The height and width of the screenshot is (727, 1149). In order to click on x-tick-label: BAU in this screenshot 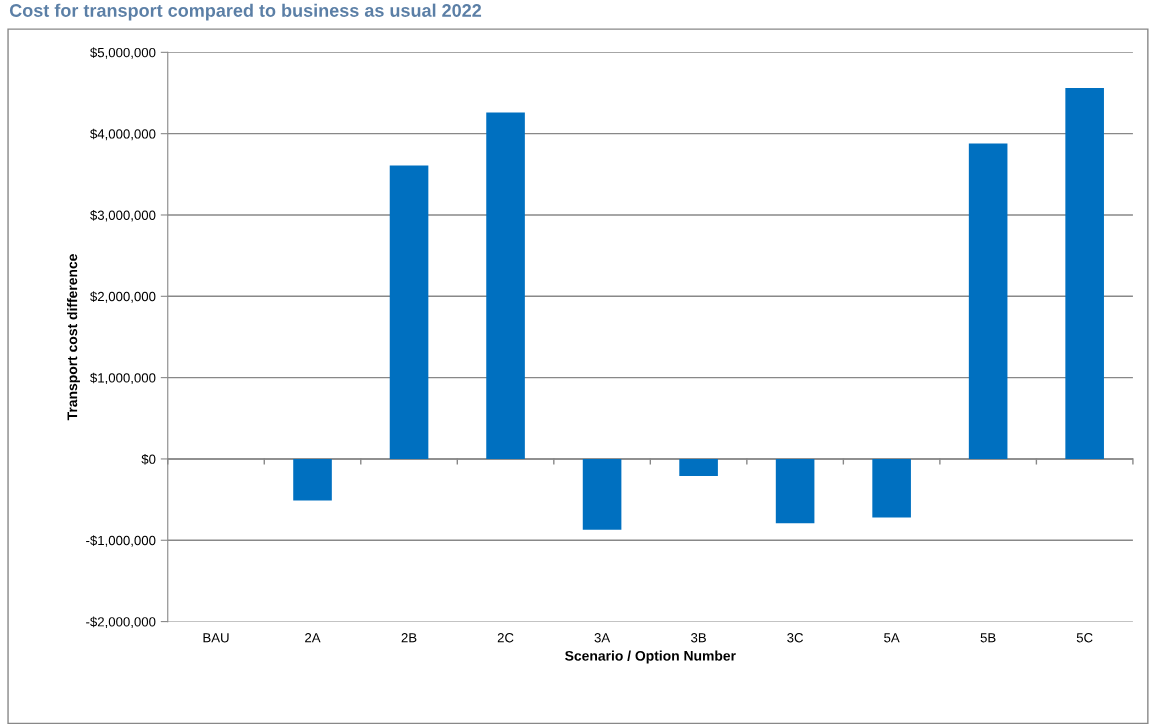, I will do `click(216, 638)`.